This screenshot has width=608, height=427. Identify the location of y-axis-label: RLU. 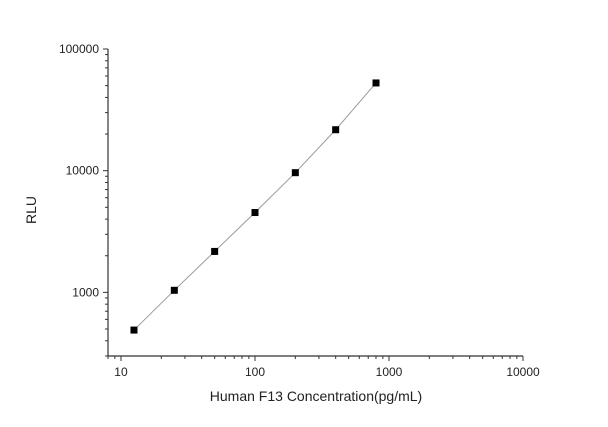
(31, 210).